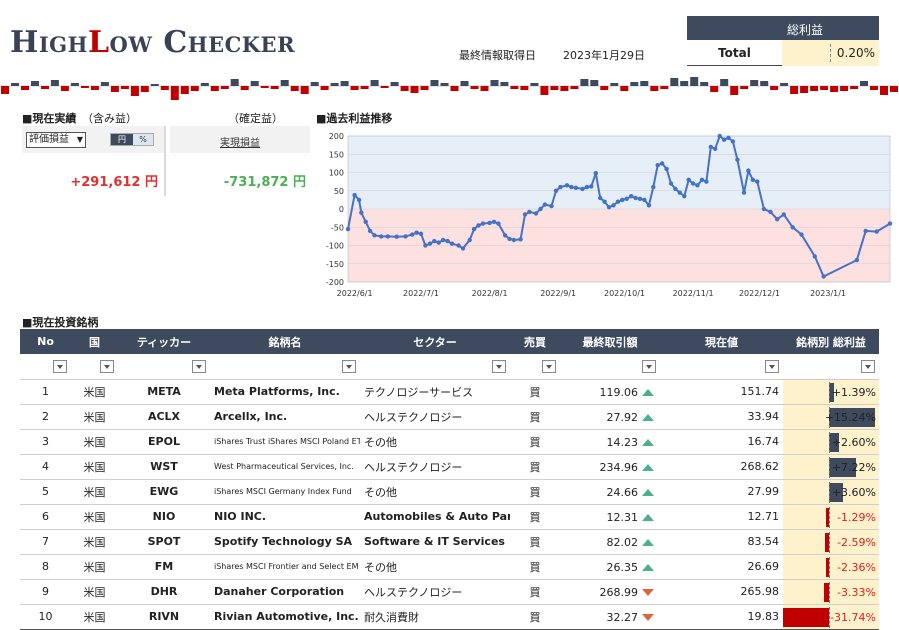  What do you see at coordinates (337, 227) in the screenshot?
I see `y-tick-label: -50` at bounding box center [337, 227].